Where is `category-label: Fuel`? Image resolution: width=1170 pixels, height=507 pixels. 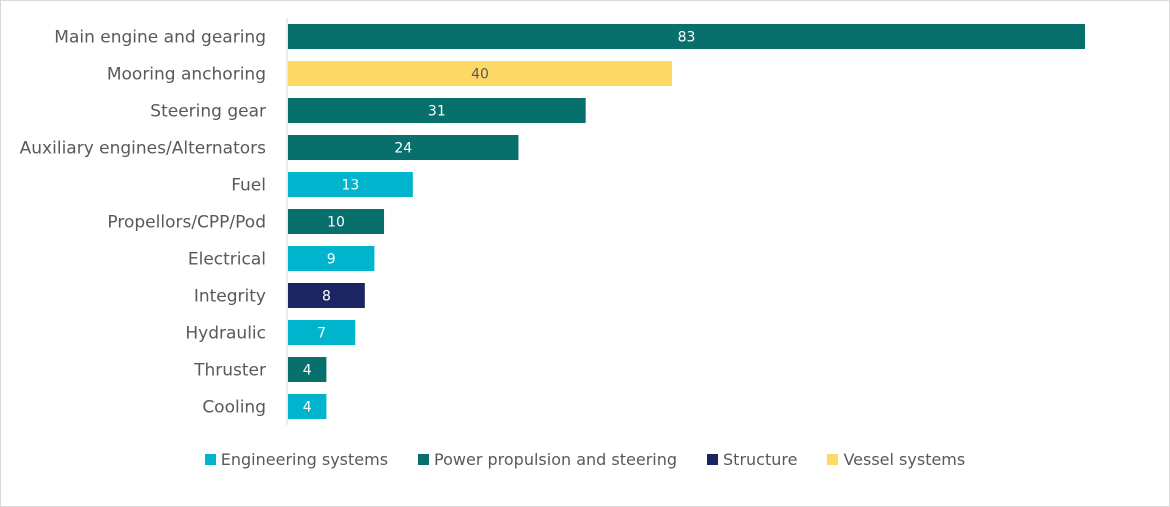
category-label: Fuel is located at coordinates (248, 186).